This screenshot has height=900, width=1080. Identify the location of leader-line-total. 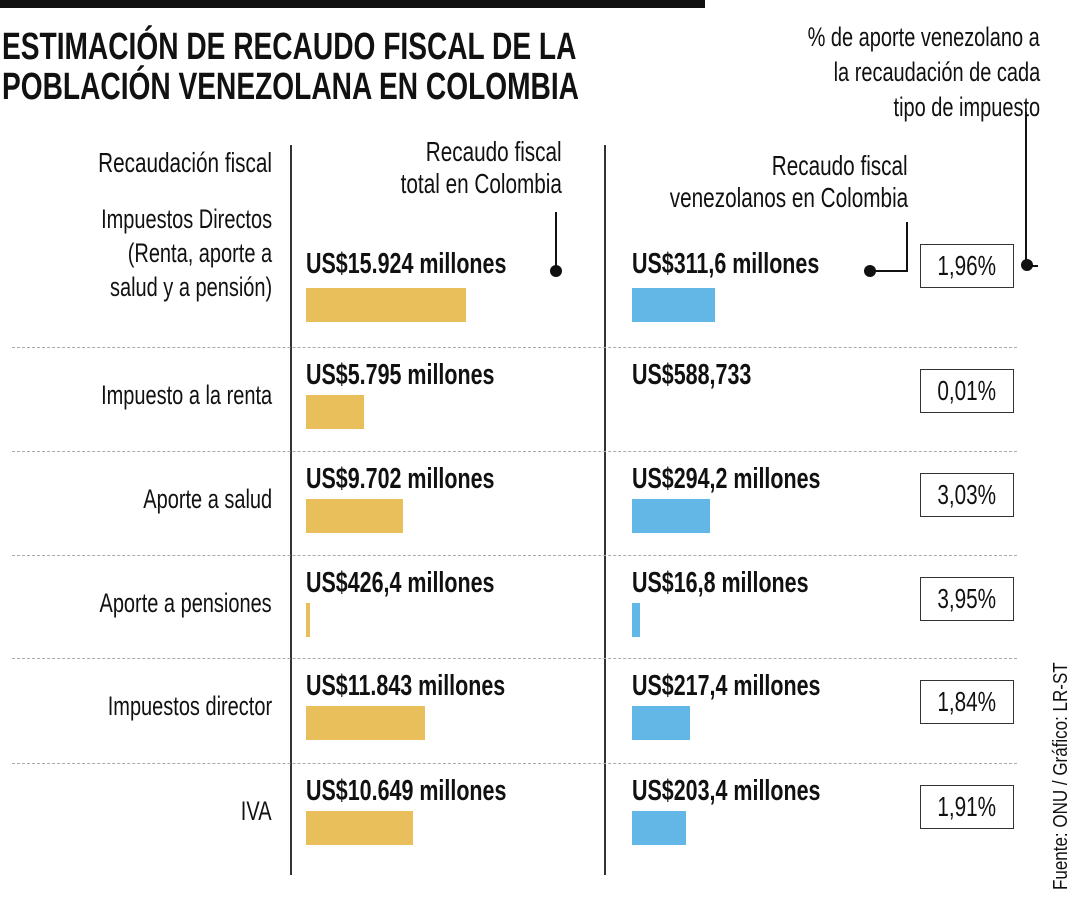
(556, 241).